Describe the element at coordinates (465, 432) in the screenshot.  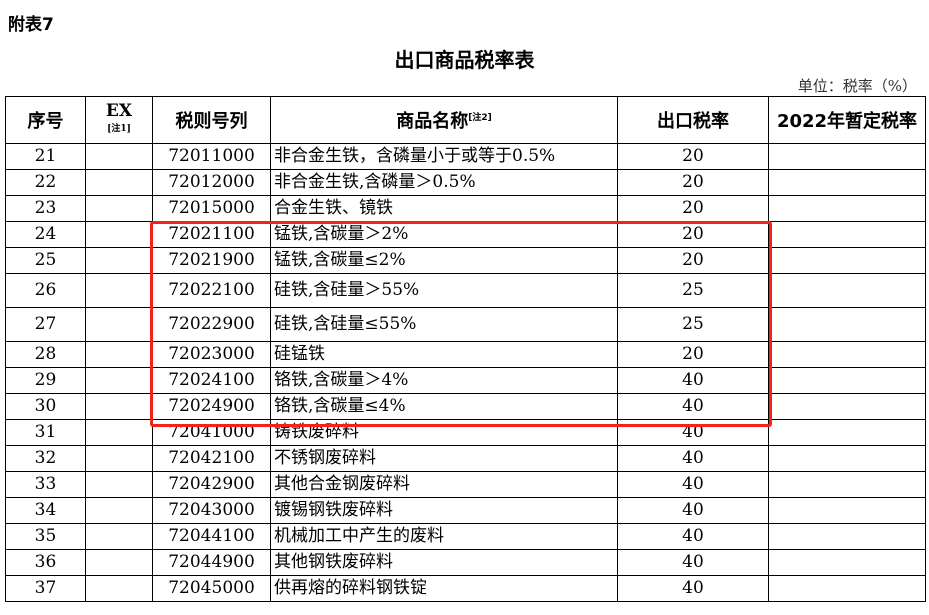
I see `table-row: 31 72041000 铸铁废碎料 40` at that location.